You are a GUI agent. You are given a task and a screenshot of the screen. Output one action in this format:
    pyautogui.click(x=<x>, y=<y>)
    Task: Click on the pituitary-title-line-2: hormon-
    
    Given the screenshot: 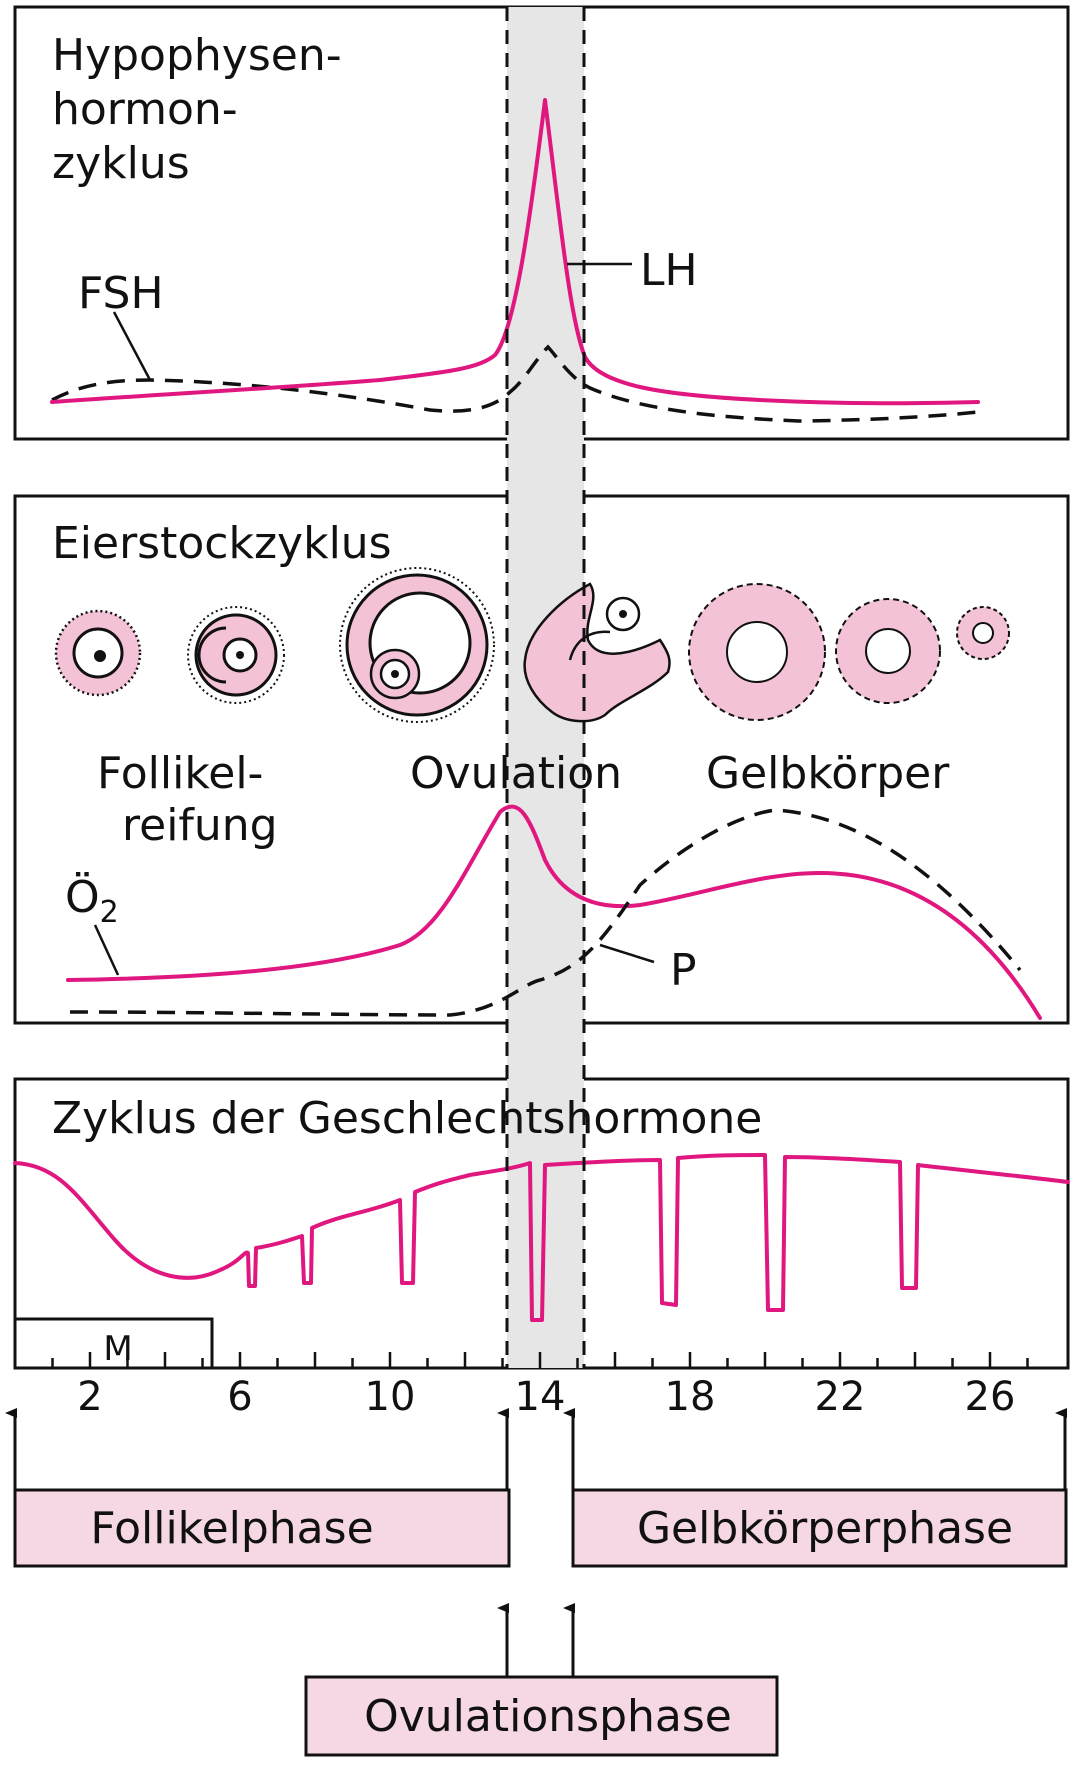 What is the action you would take?
    pyautogui.click(x=145, y=109)
    